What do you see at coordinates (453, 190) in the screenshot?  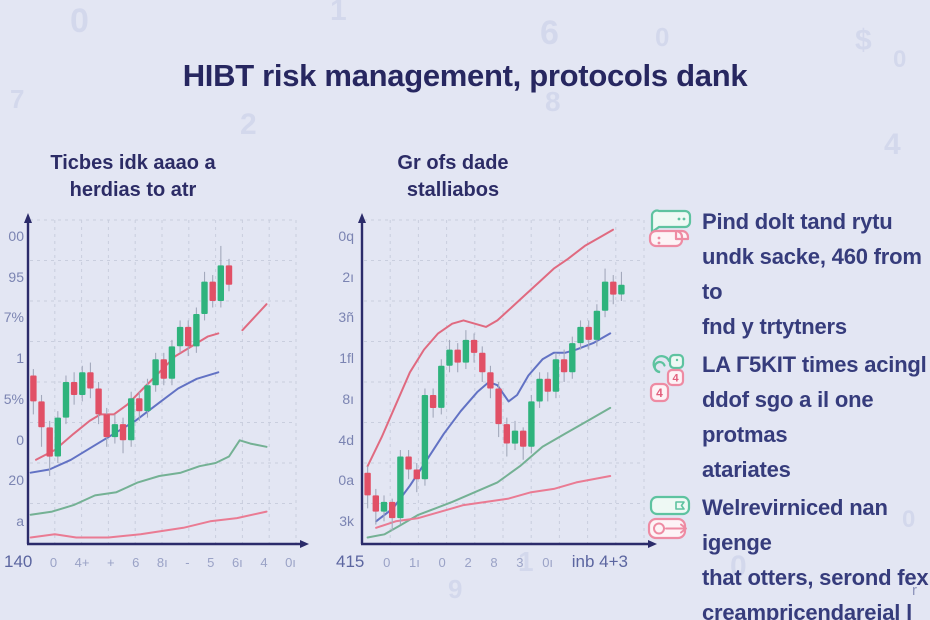 I see `chart-right-subtitle-line2: stalliabos` at bounding box center [453, 190].